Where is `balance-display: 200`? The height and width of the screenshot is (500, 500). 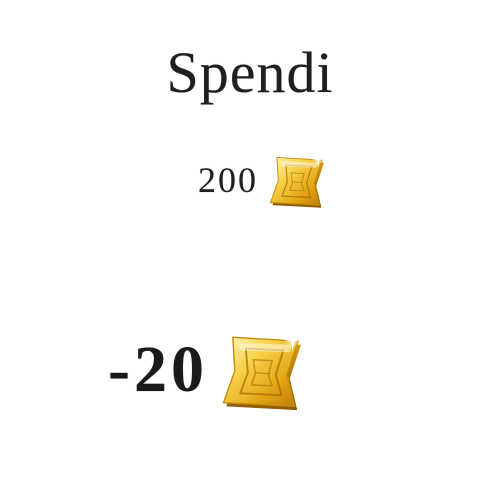
balance-display: 200 is located at coordinates (263, 180).